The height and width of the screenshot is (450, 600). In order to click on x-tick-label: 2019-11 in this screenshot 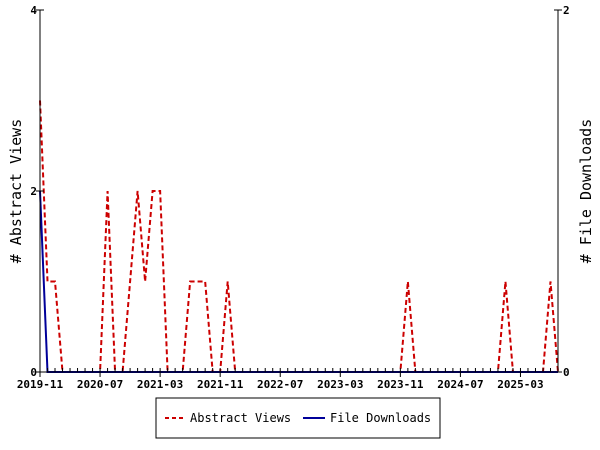, I will do `click(40, 384)`.